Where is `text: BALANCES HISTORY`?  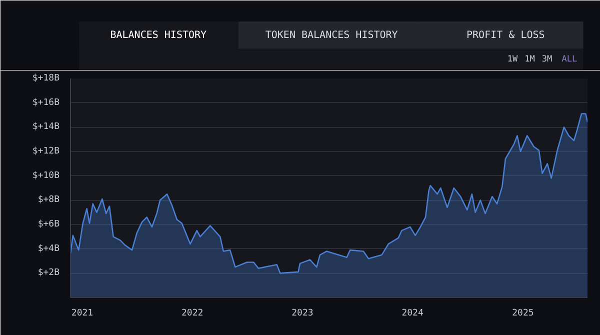 text: BALANCES HISTORY is located at coordinates (158, 35).